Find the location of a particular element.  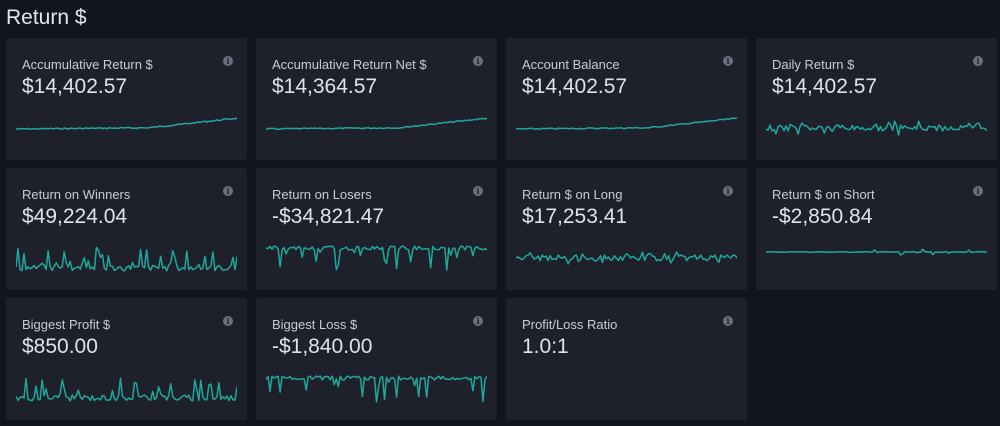

card-label: Return $ on Long is located at coordinates (572, 194).